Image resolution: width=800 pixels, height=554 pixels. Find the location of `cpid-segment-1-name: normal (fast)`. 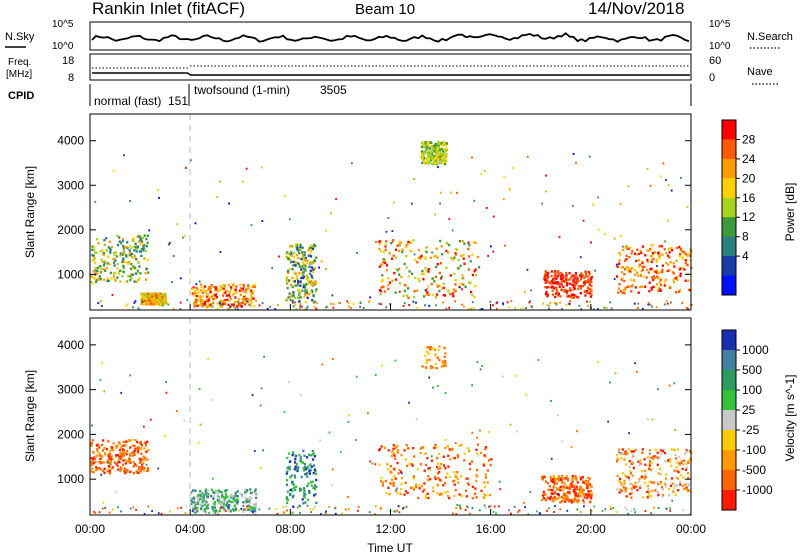

cpid-segment-1-name: normal (fast) is located at coordinates (127, 101).